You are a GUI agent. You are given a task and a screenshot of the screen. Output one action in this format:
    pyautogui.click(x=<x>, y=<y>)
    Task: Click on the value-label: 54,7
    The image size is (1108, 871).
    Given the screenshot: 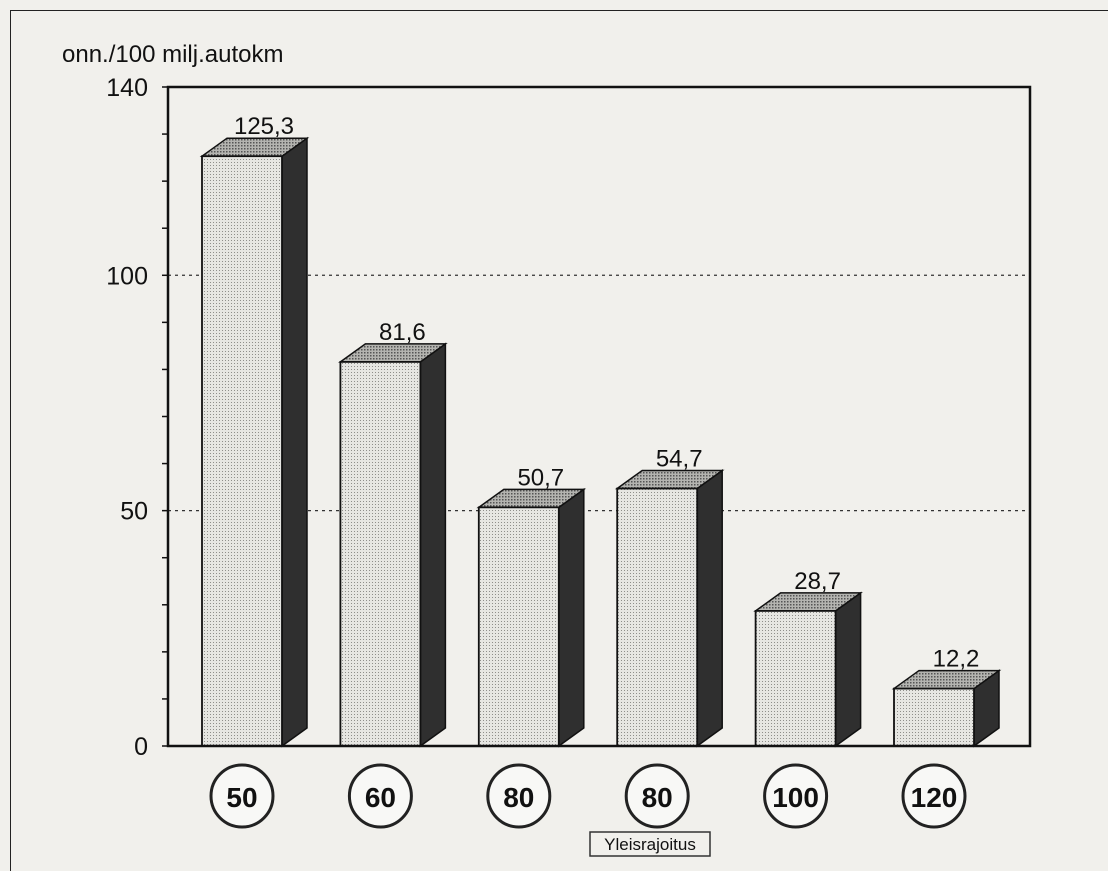 What is the action you would take?
    pyautogui.click(x=679, y=459)
    